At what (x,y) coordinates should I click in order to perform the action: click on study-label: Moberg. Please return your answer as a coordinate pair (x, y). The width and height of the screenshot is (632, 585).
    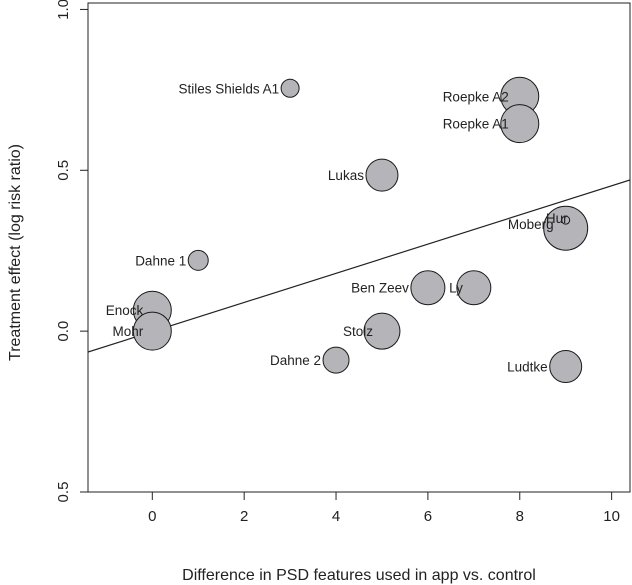
    Looking at the image, I should click on (531, 224).